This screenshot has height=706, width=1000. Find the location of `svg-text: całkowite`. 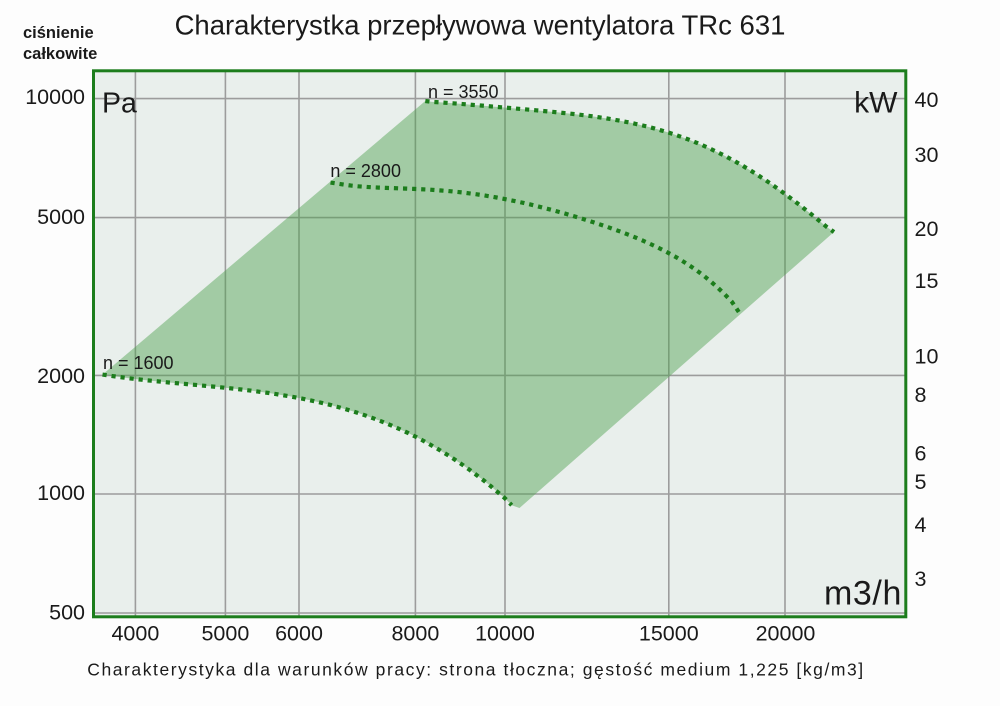

svg-text: całkowite is located at coordinates (60, 54).